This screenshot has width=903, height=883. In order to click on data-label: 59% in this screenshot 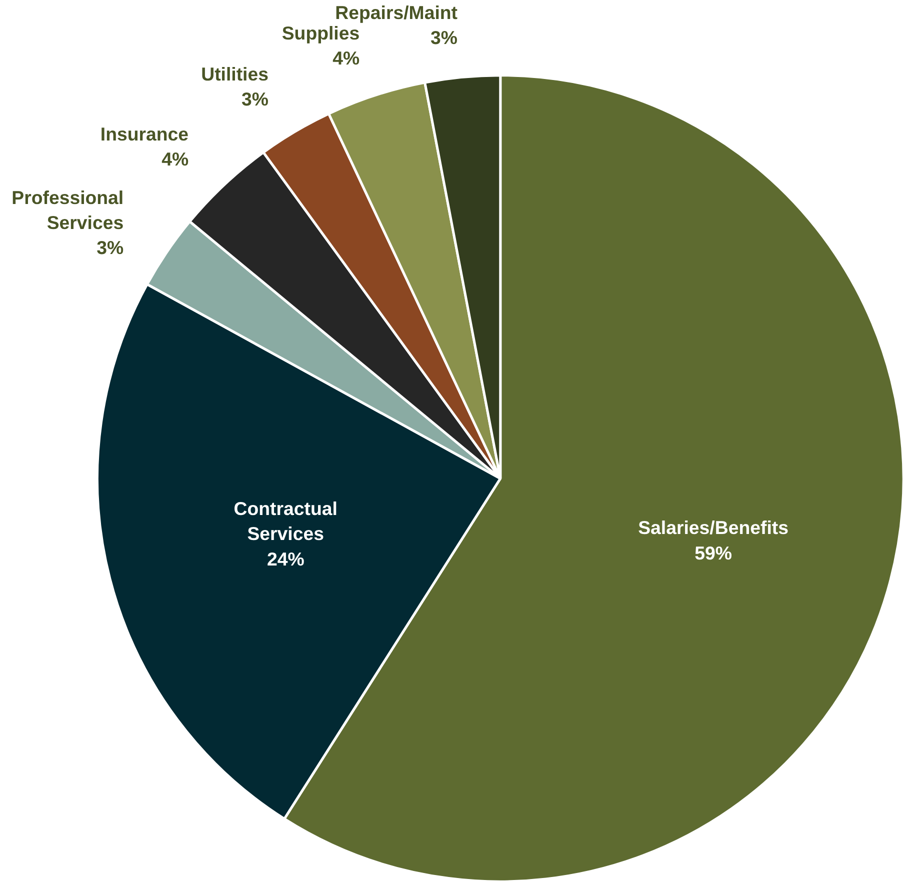, I will do `click(713, 553)`.